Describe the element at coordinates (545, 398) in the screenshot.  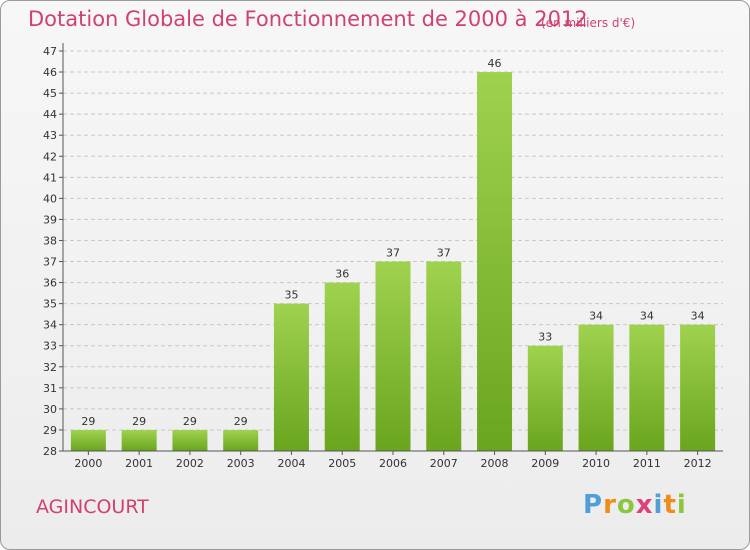
I see `bar-2009` at that location.